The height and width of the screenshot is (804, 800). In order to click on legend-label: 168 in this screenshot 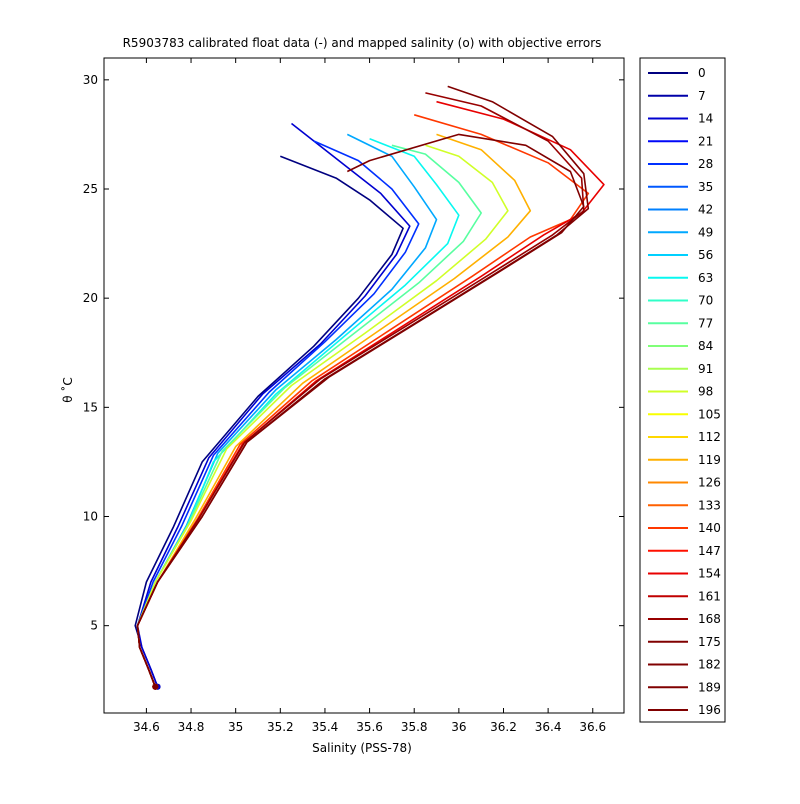, I will do `click(709, 619)`.